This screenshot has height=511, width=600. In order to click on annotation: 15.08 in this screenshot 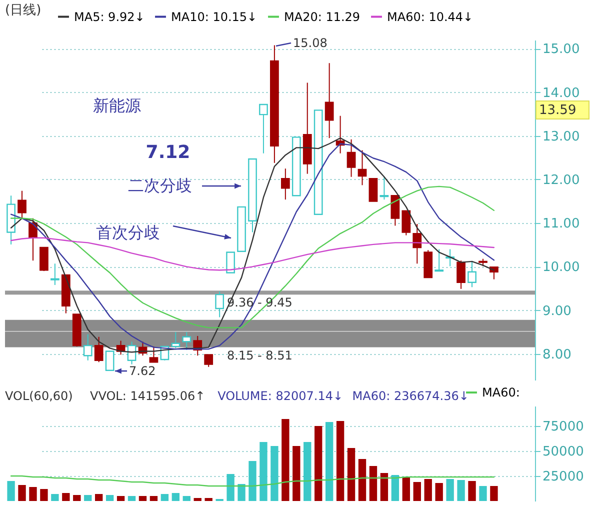, I will do `click(310, 43)`.